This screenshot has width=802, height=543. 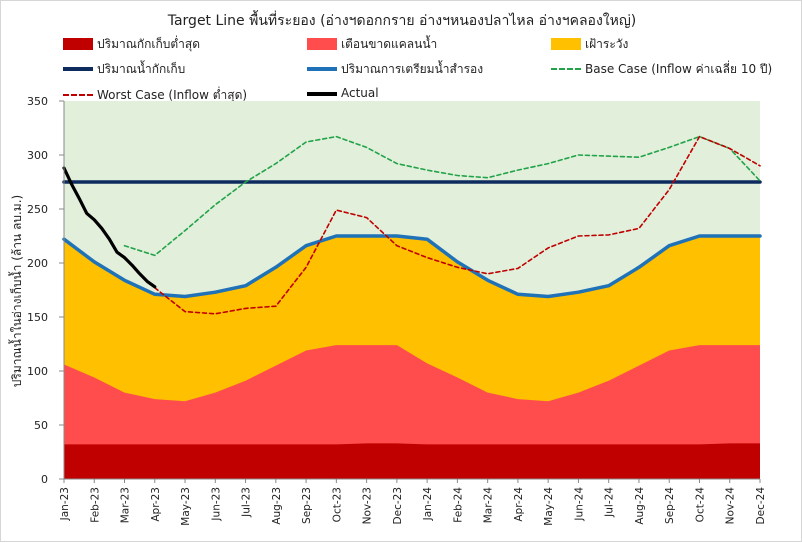 What do you see at coordinates (44, 479) in the screenshot?
I see `y-tick-label-0: 0` at bounding box center [44, 479].